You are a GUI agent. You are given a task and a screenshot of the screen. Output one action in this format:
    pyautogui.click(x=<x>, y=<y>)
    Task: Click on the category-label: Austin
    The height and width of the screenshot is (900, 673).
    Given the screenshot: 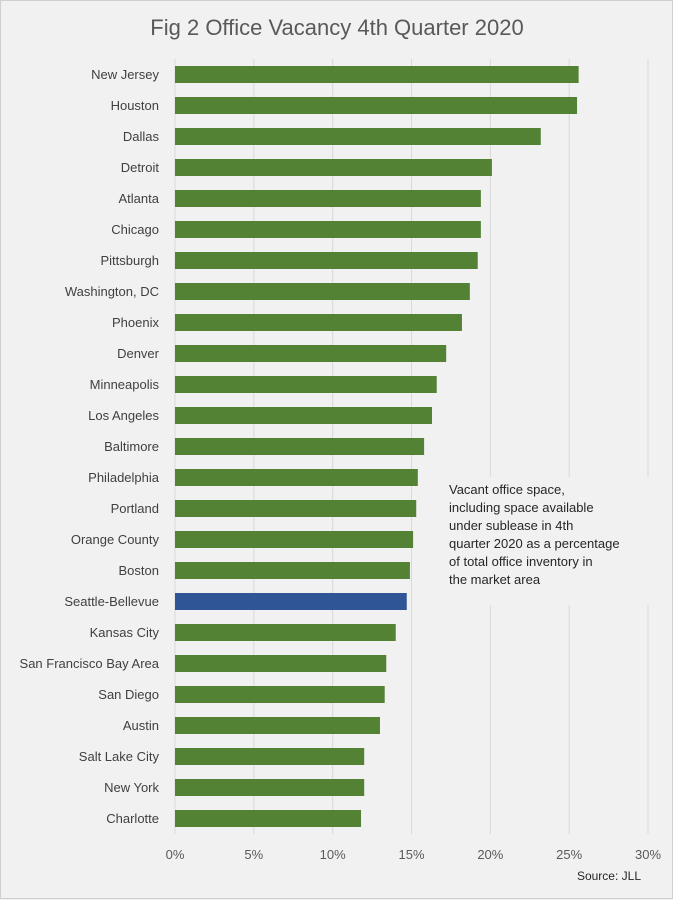 What is the action you would take?
    pyautogui.click(x=141, y=725)
    